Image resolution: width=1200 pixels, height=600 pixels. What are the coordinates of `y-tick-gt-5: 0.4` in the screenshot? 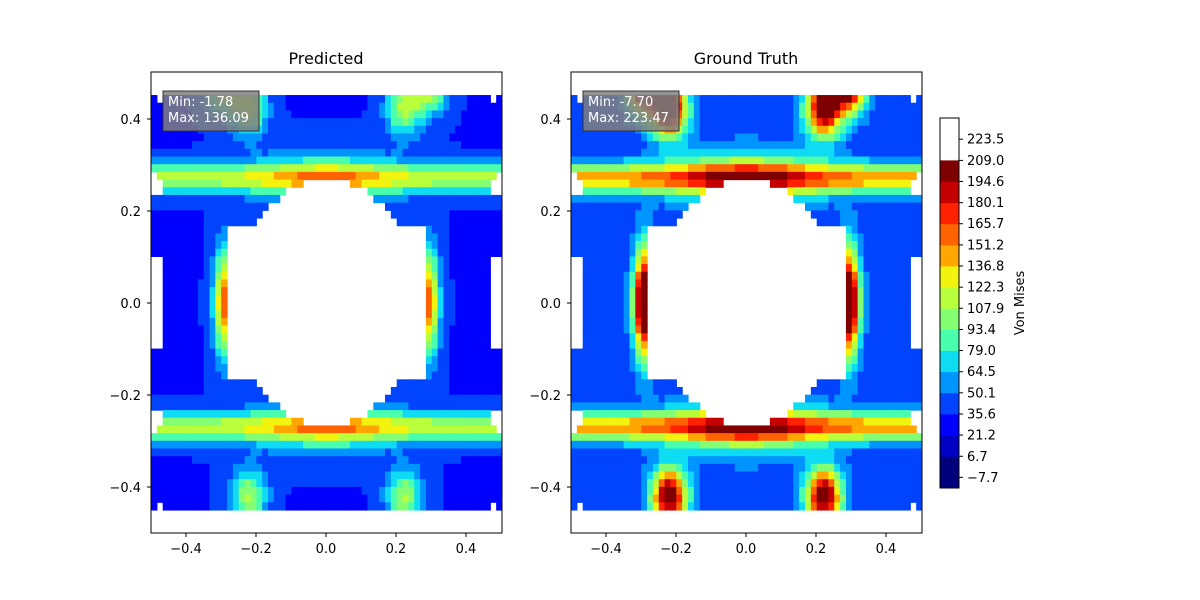 It's located at (555, 120).